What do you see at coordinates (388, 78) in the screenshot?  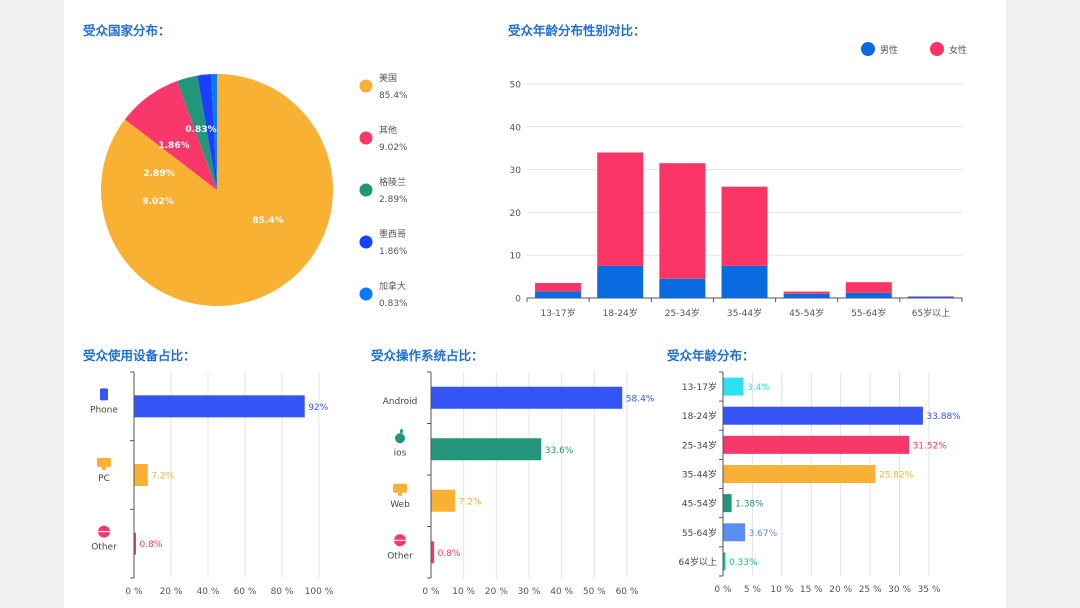 I see `legend-label: 美国` at bounding box center [388, 78].